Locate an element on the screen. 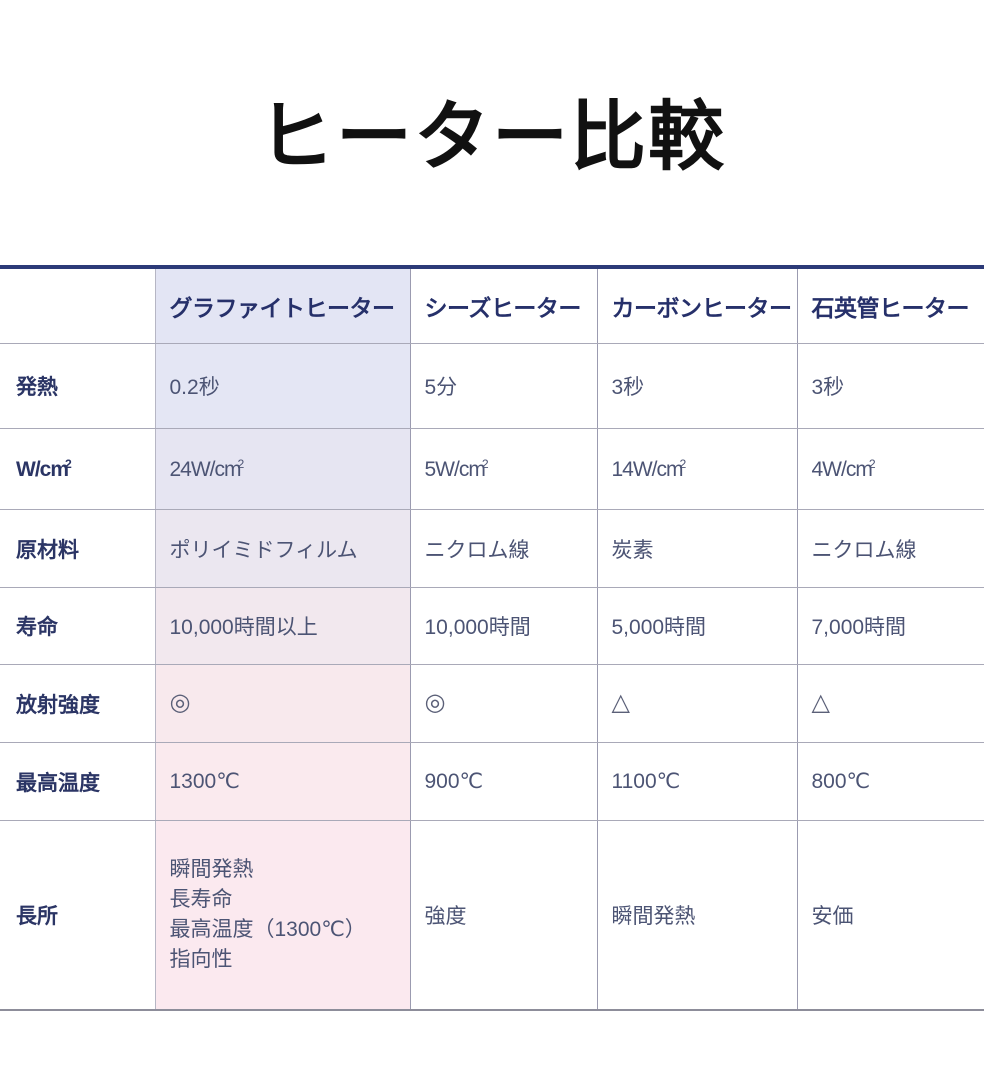 The image size is (984, 1080). table-header-row: グラファイトヒーター シーズヒーター カーボンヒーター 石英管ヒーター is located at coordinates (492, 305).